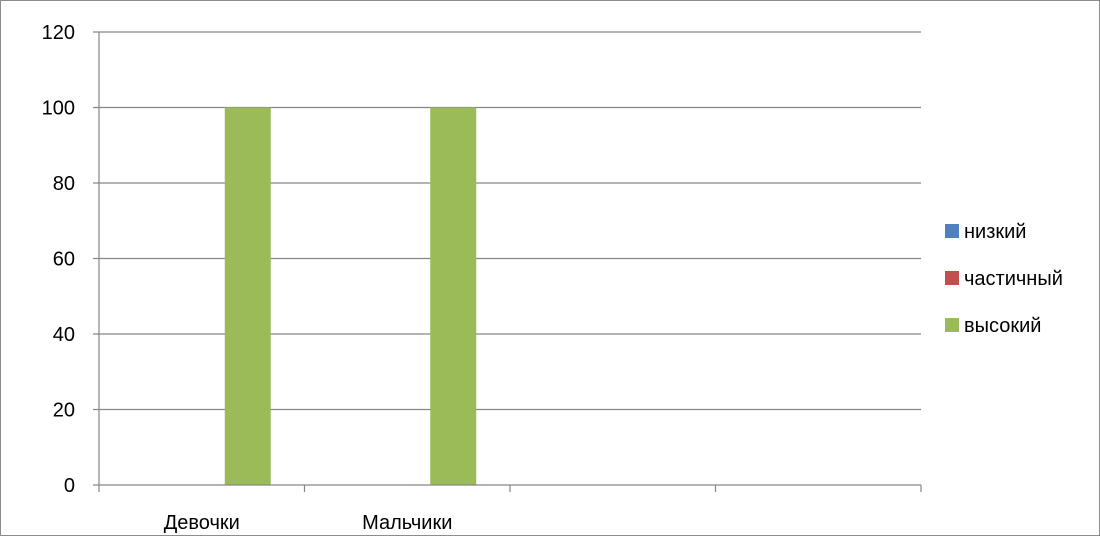 The image size is (1100, 537). What do you see at coordinates (58, 109) in the screenshot?
I see `y-tick-label: 100` at bounding box center [58, 109].